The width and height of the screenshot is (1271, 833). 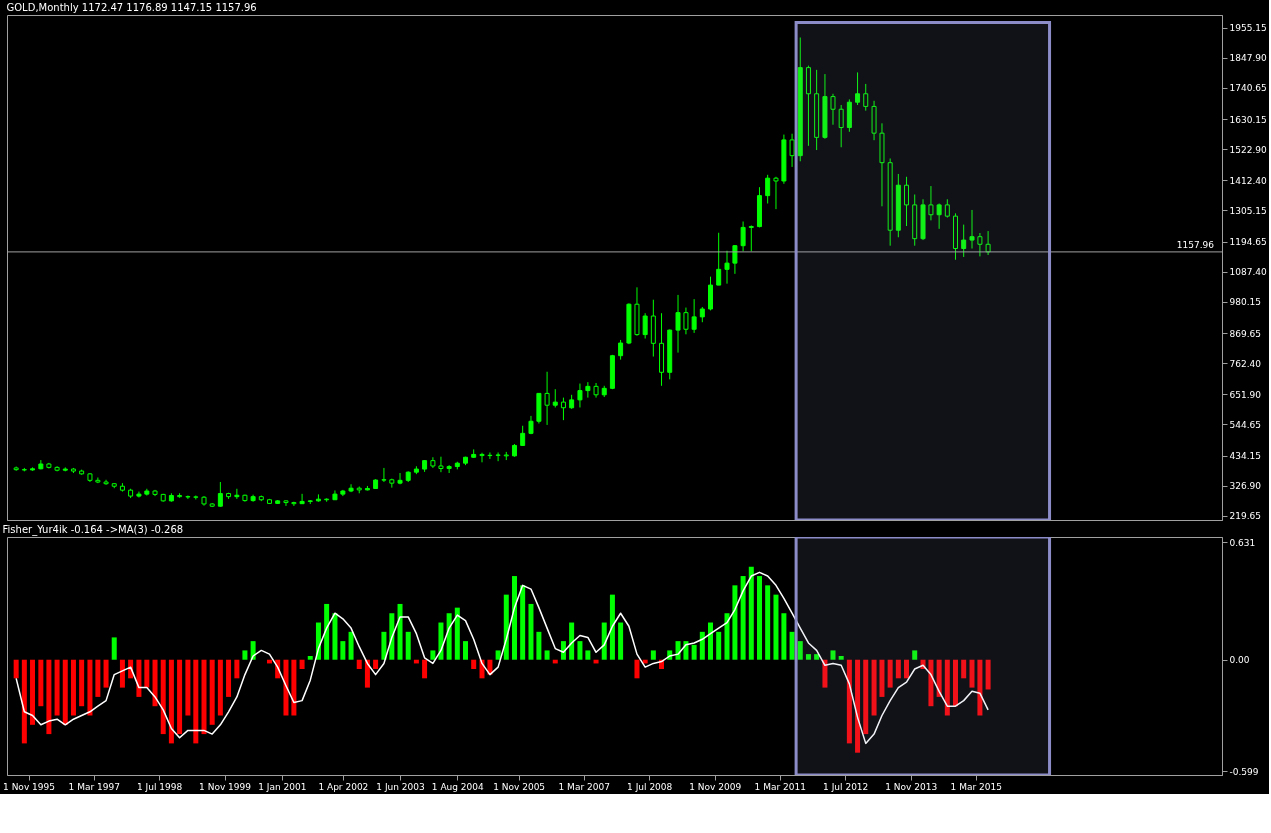 I want to click on x-tick-label: 1 Nov 2009, so click(x=715, y=786).